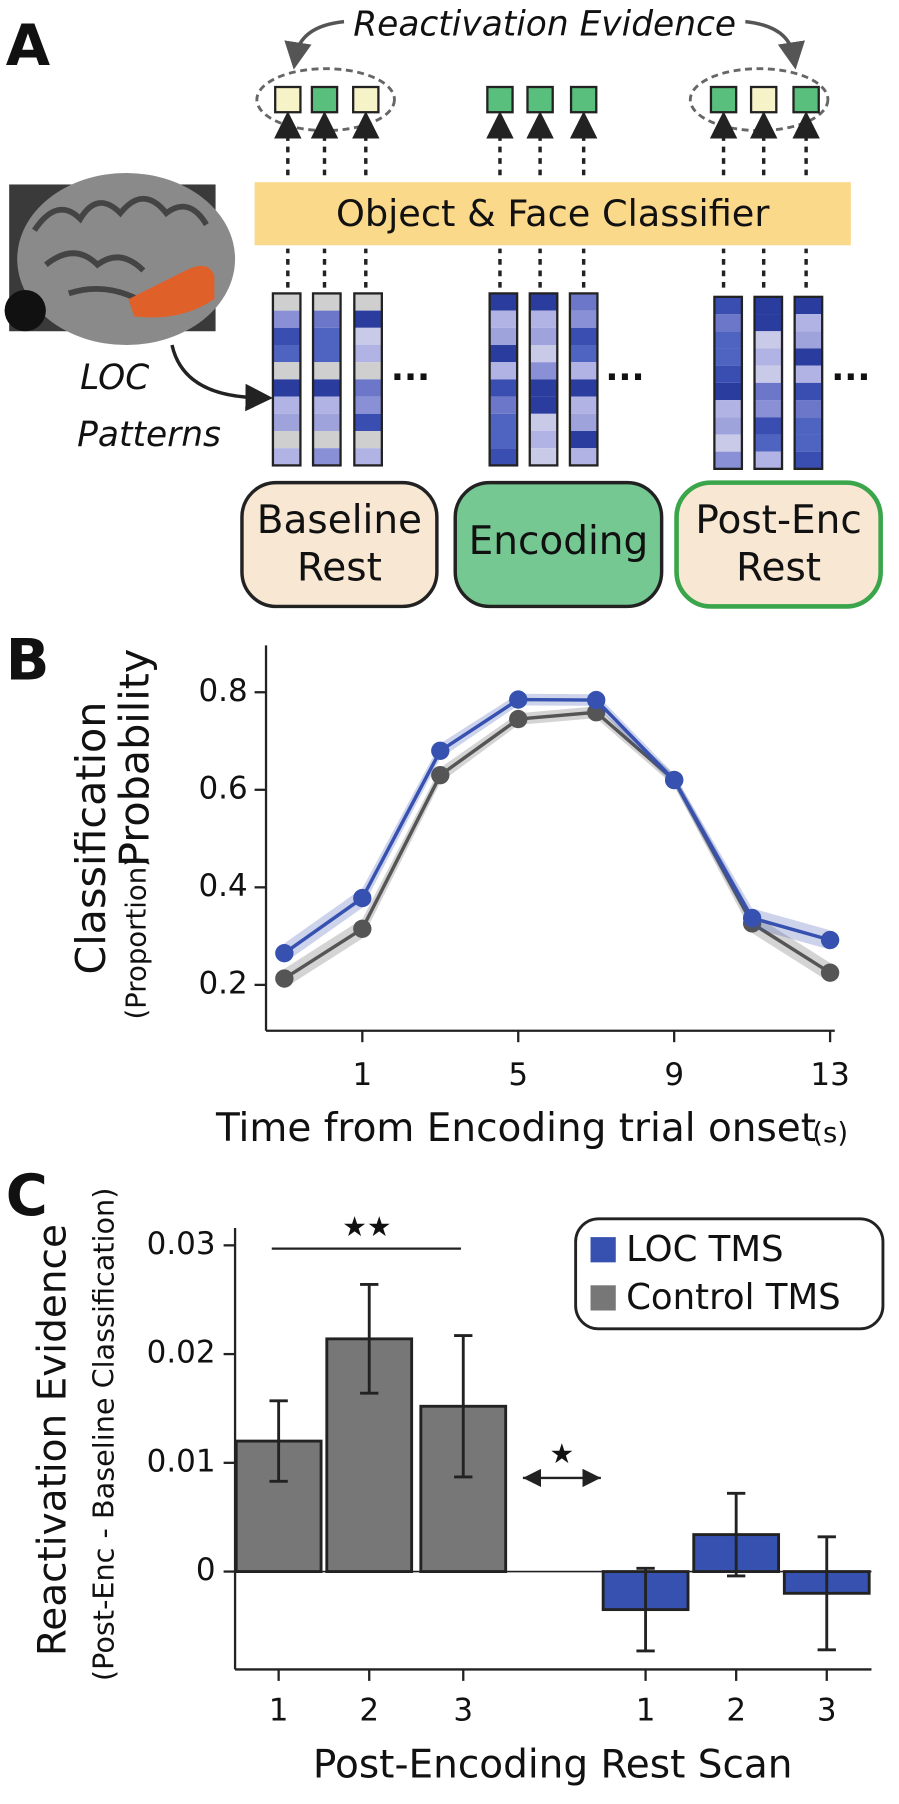  What do you see at coordinates (369, 1710) in the screenshot?
I see `x-tick-label: 2` at bounding box center [369, 1710].